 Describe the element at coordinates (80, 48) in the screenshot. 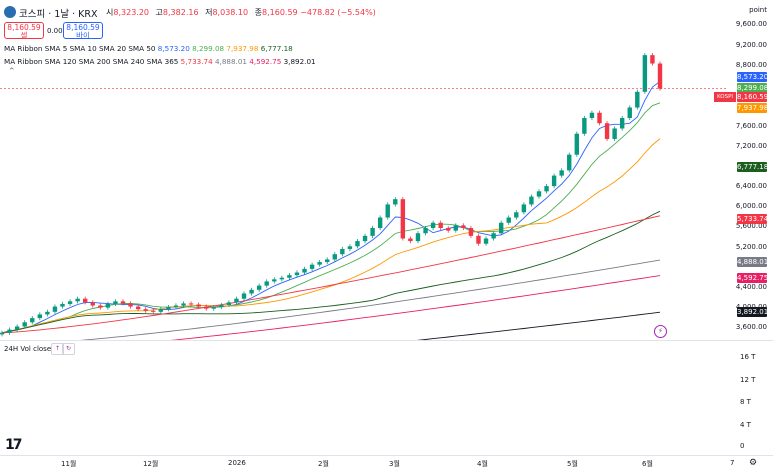

I see `indicator-label: MA Ribbon SMA 5 SMA 10 SMA 20 SMA 50` at that location.